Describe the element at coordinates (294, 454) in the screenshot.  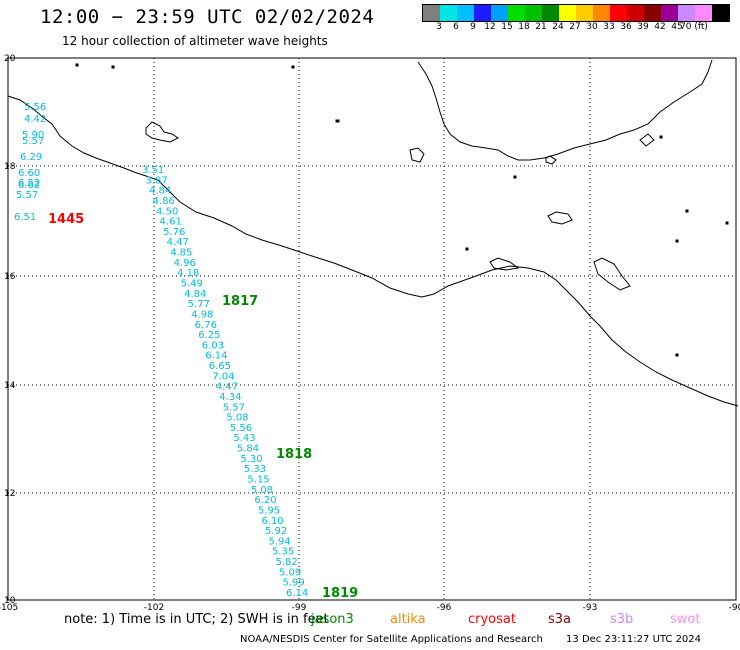
I see `pass-time-label: 1818` at that location.